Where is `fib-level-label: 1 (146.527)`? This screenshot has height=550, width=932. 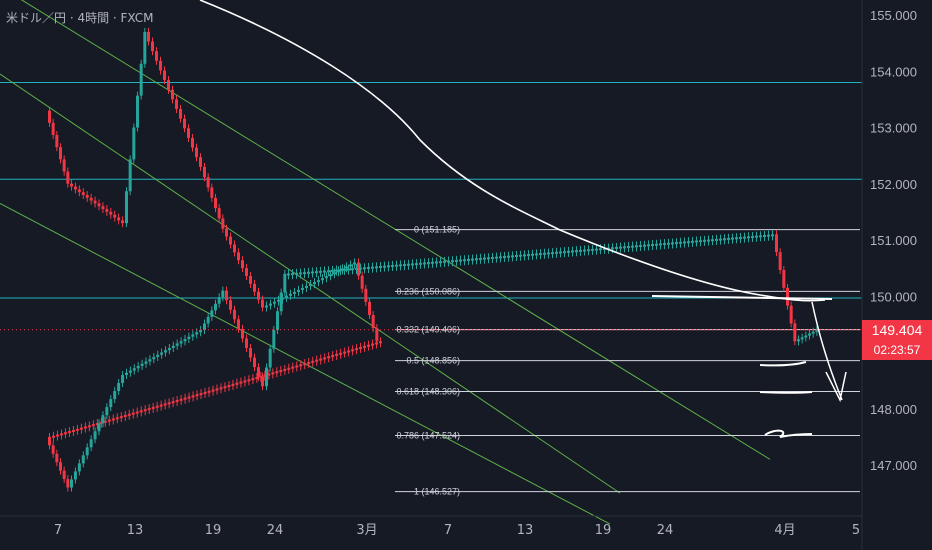 fib-level-label: 1 (146.527) is located at coordinates (437, 492).